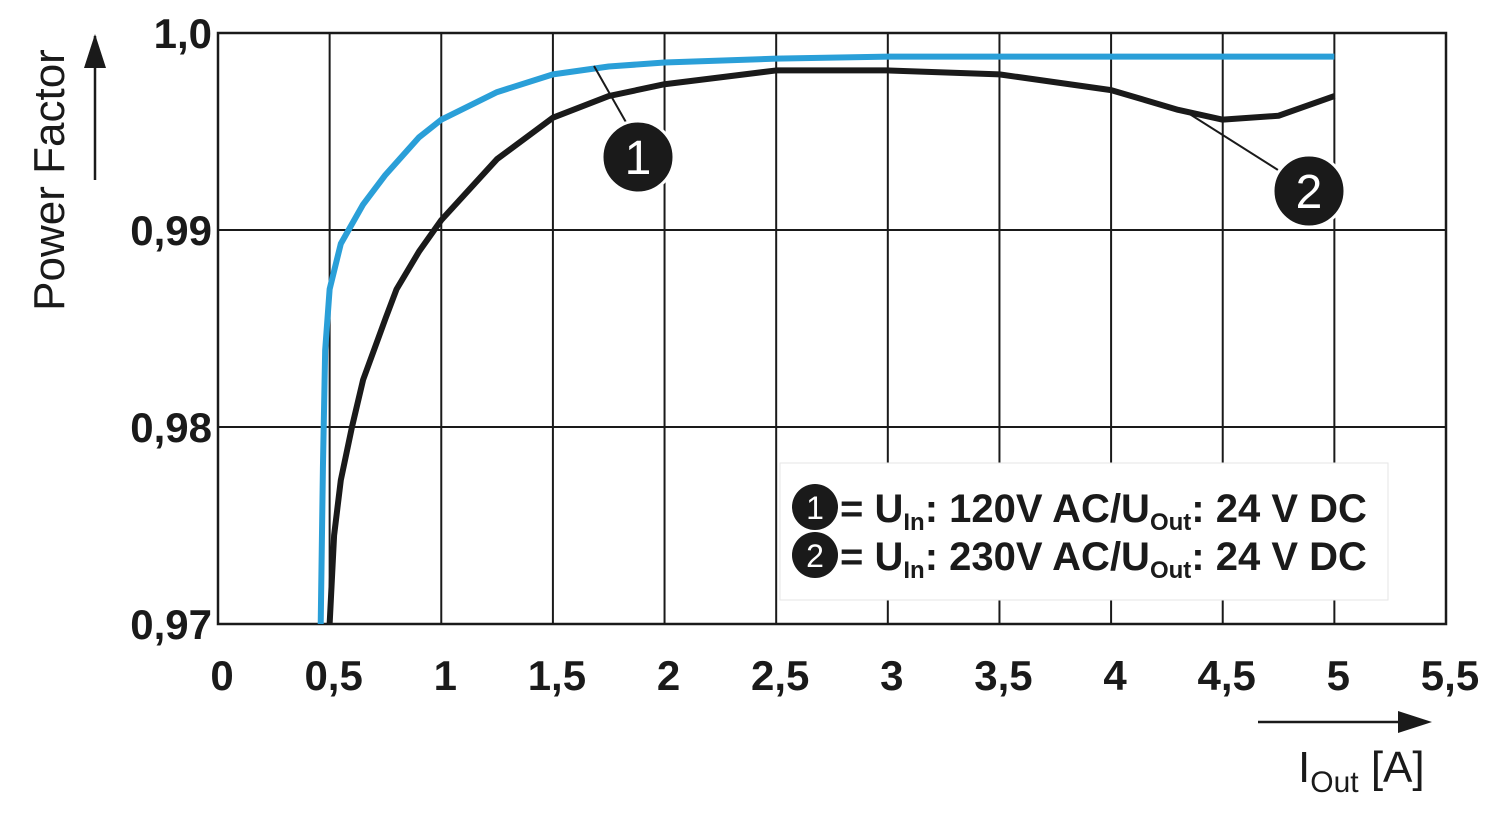  I want to click on x-tick-label: 4, so click(1115, 675).